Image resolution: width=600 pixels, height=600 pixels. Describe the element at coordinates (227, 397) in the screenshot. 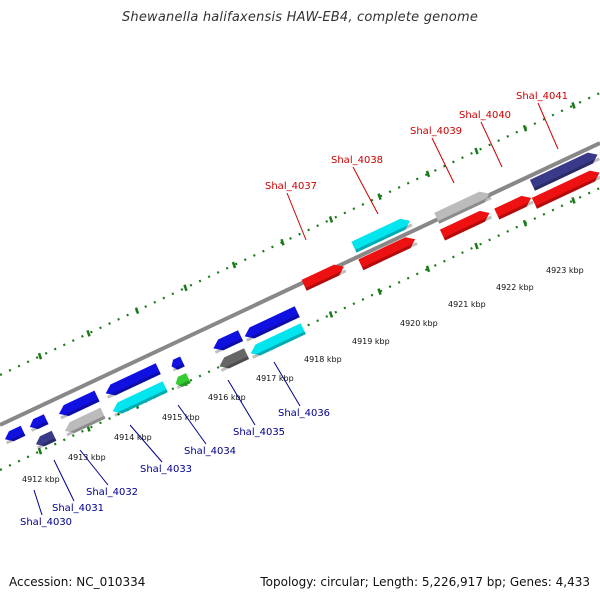

I see `kbp-label: 4916 kbp` at that location.